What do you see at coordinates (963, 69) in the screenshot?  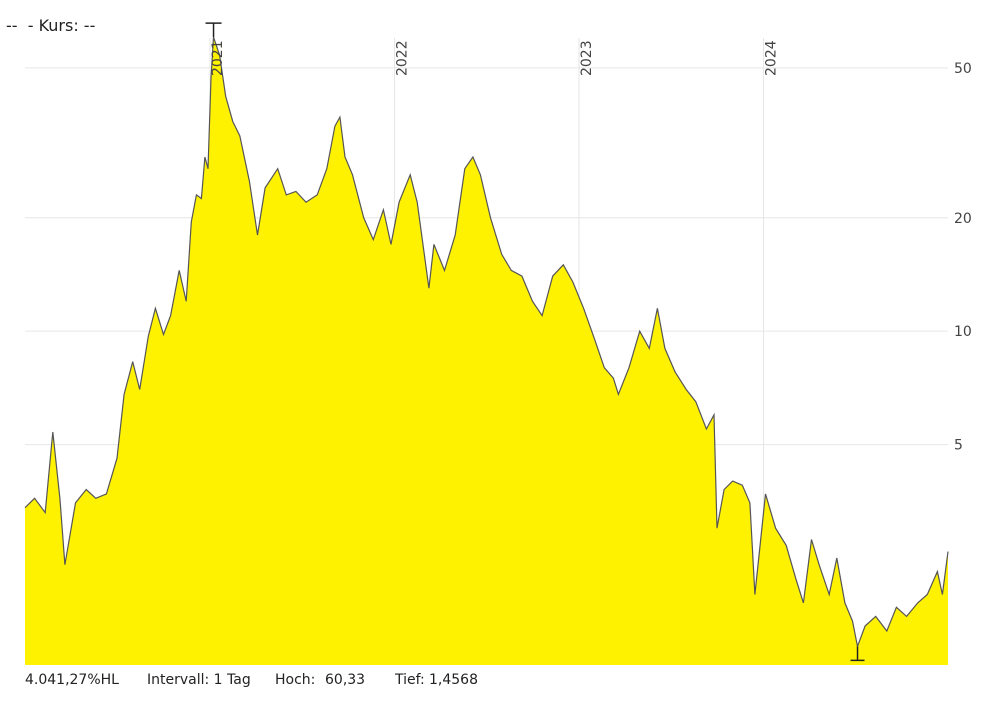 I see `y-tick-label: 50` at bounding box center [963, 69].